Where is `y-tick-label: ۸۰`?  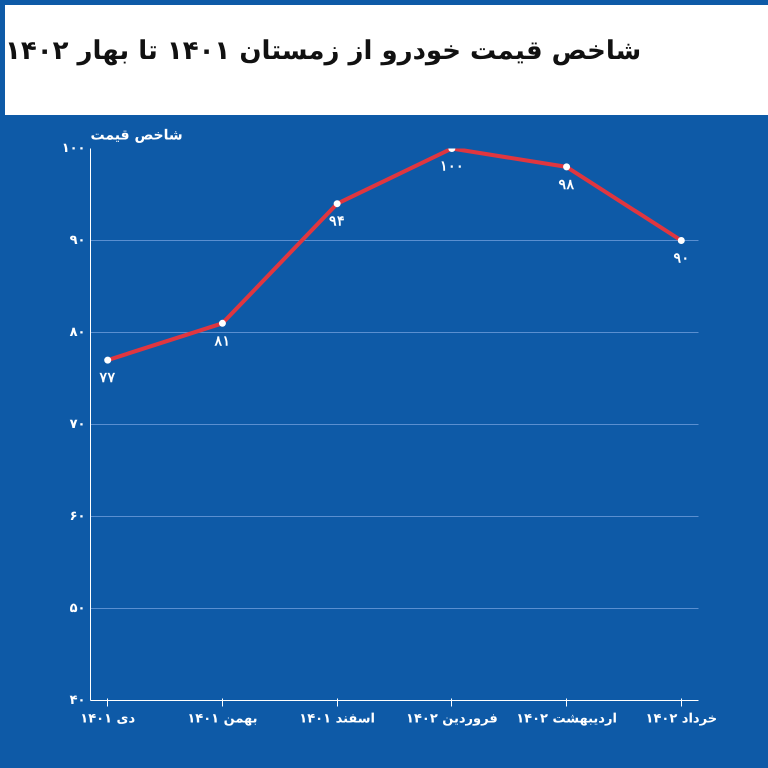
y-tick-label: ۸۰ is located at coordinates (78, 332).